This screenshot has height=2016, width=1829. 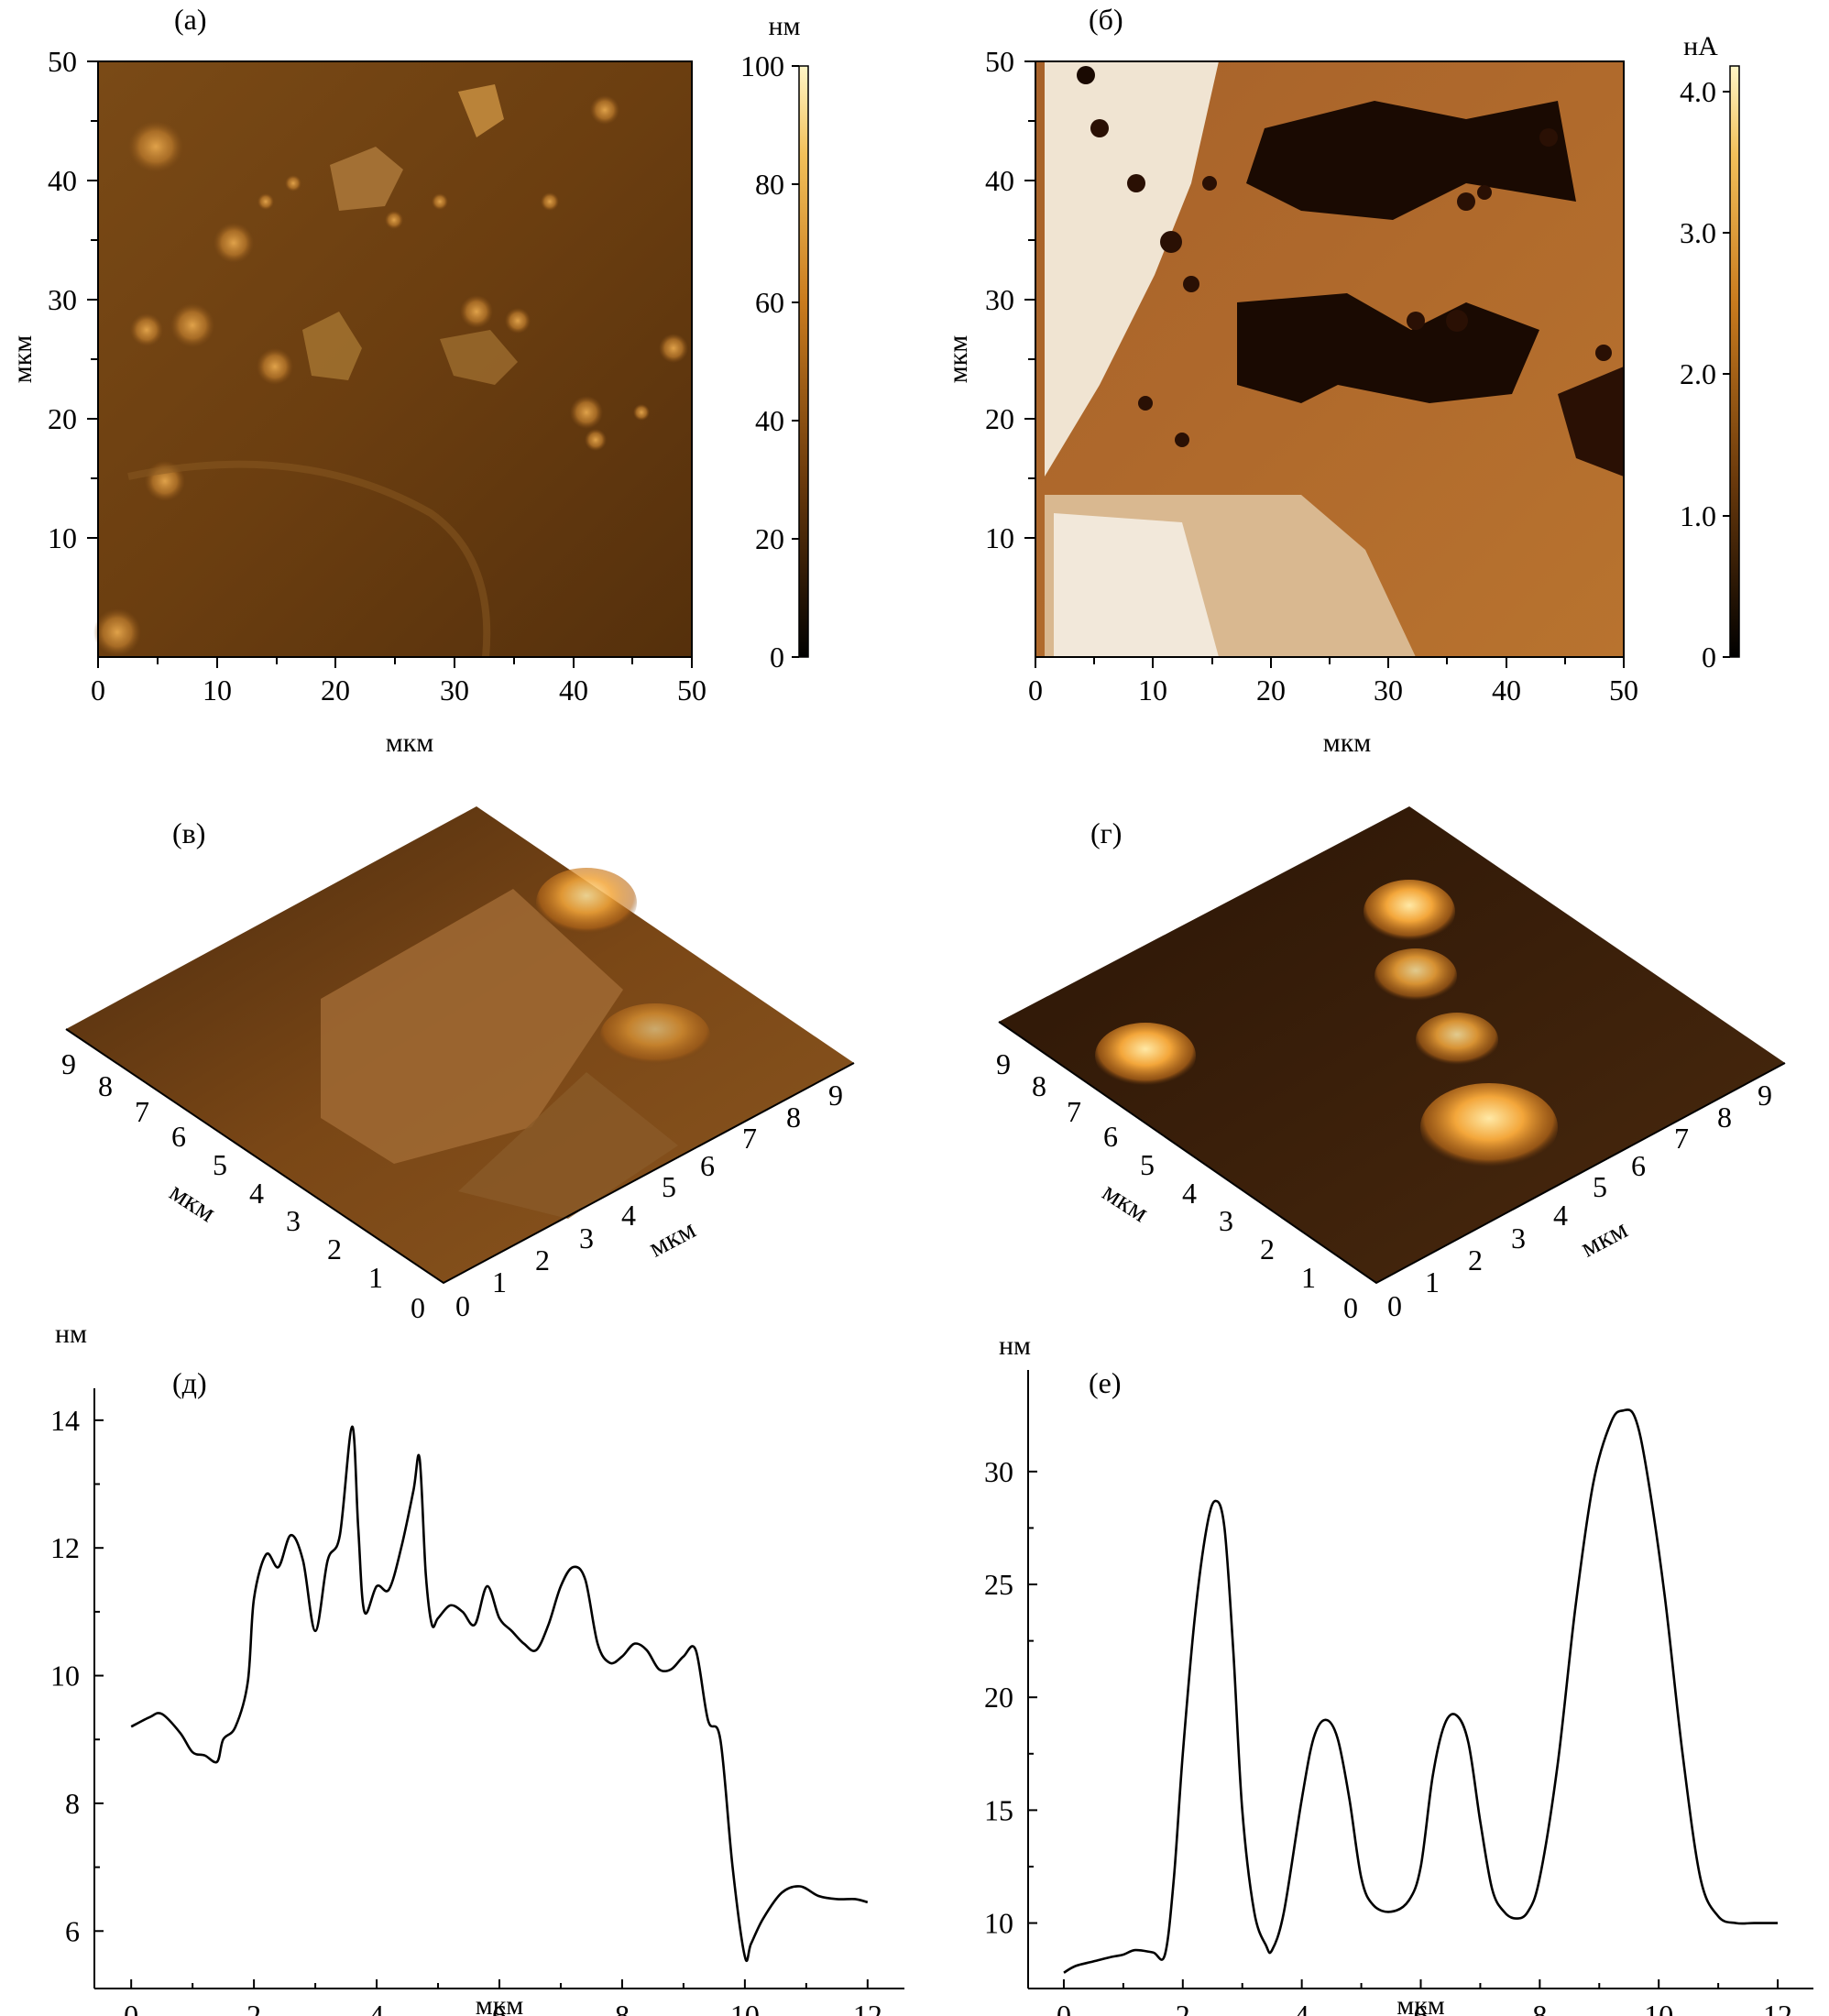 What do you see at coordinates (72, 1930) in the screenshot?
I see `y-tick-label: 6` at bounding box center [72, 1930].